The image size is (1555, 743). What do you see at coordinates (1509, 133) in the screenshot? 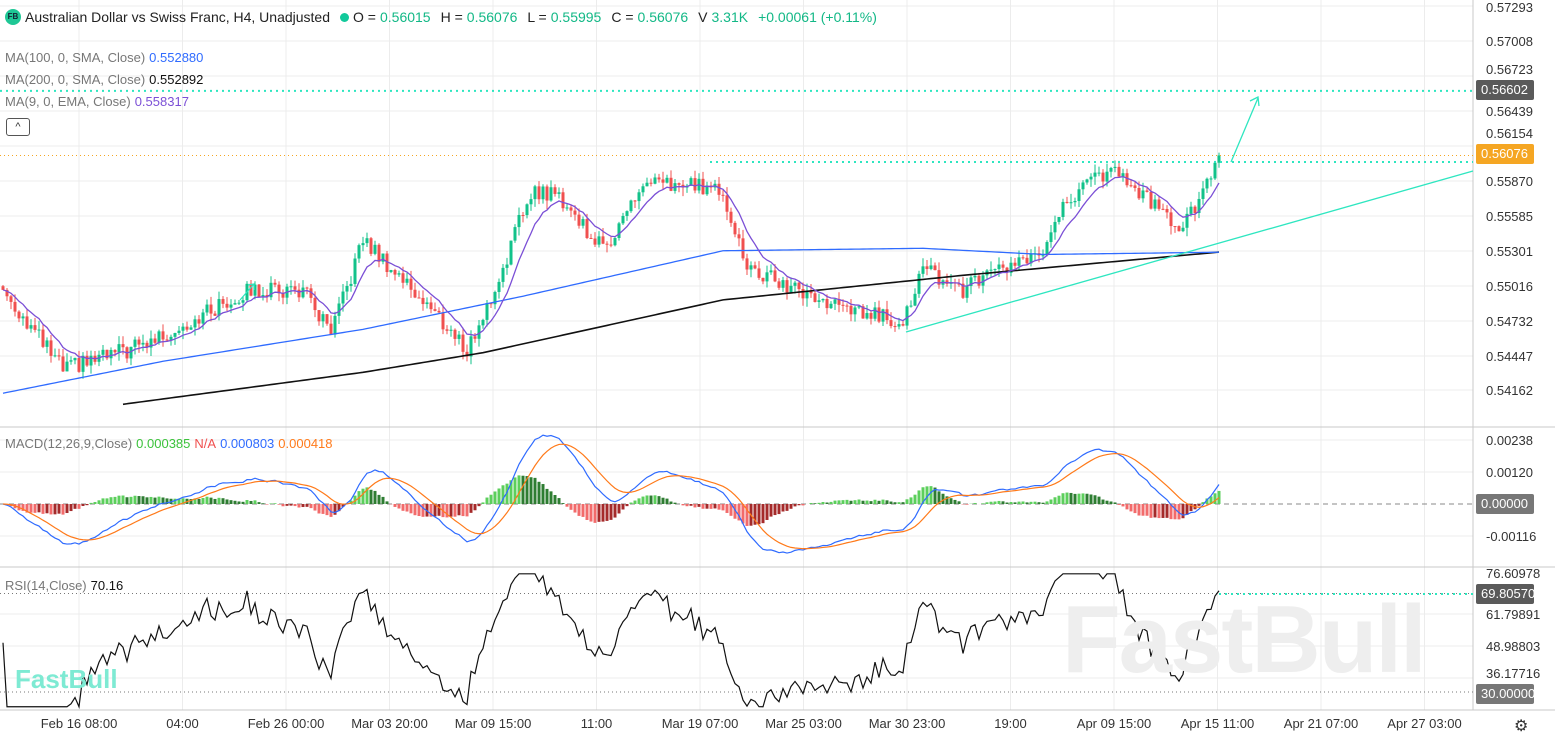
I see `price-axis-label: 0.56154` at bounding box center [1509, 133].